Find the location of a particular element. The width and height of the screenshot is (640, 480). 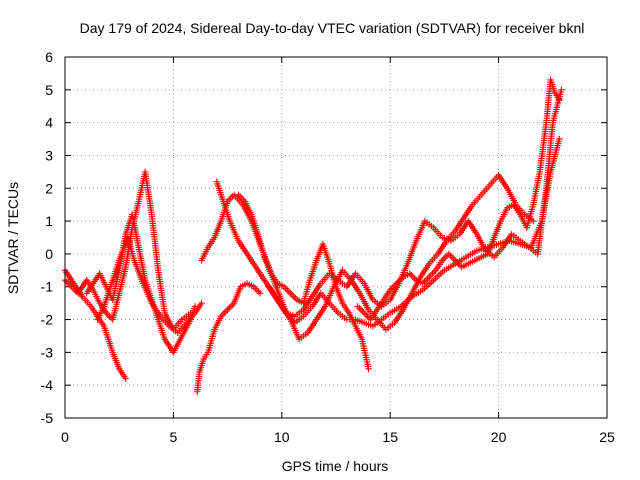

series-track-E is located at coordinates (229, 337).